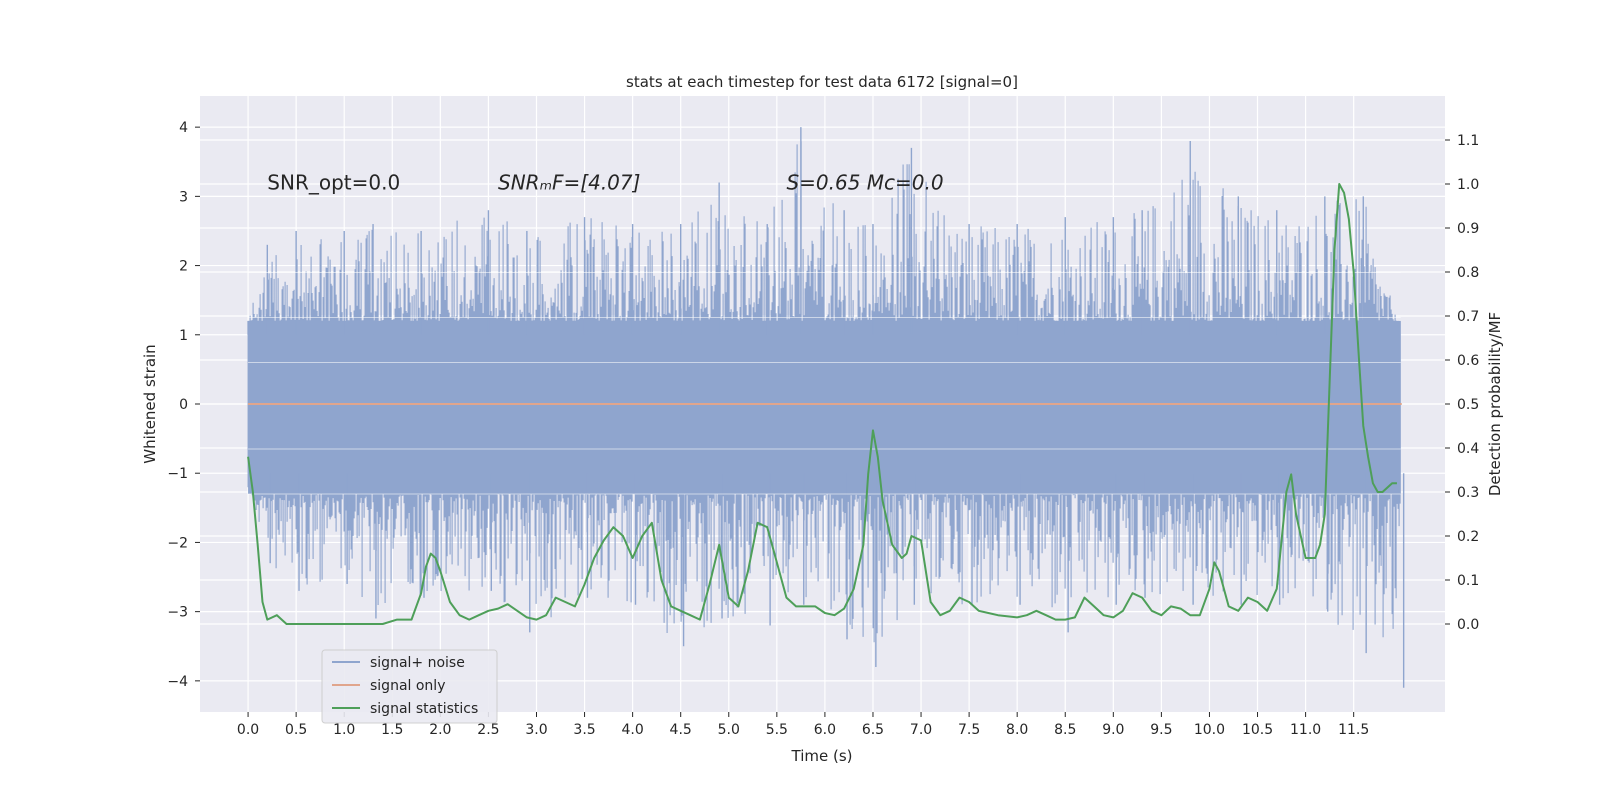 This screenshot has width=1600, height=800. What do you see at coordinates (177, 682) in the screenshot?
I see `y-tick-label: −4` at bounding box center [177, 682].